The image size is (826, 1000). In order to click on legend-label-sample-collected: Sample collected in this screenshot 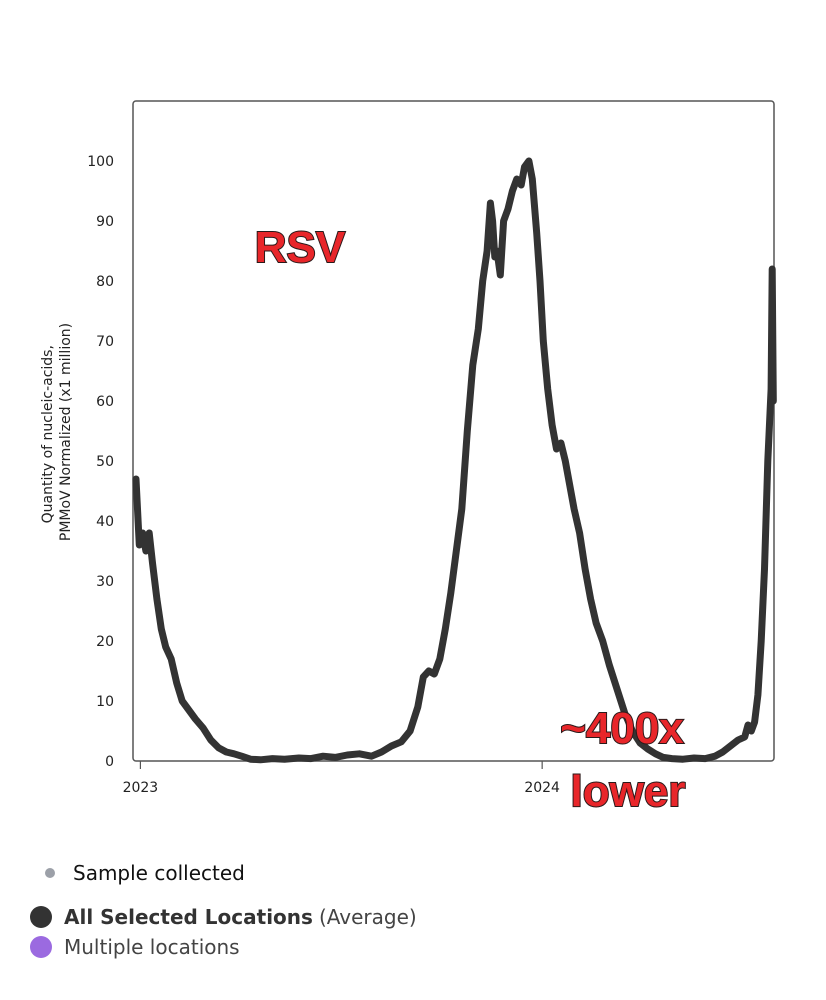, I will do `click(159, 873)`.